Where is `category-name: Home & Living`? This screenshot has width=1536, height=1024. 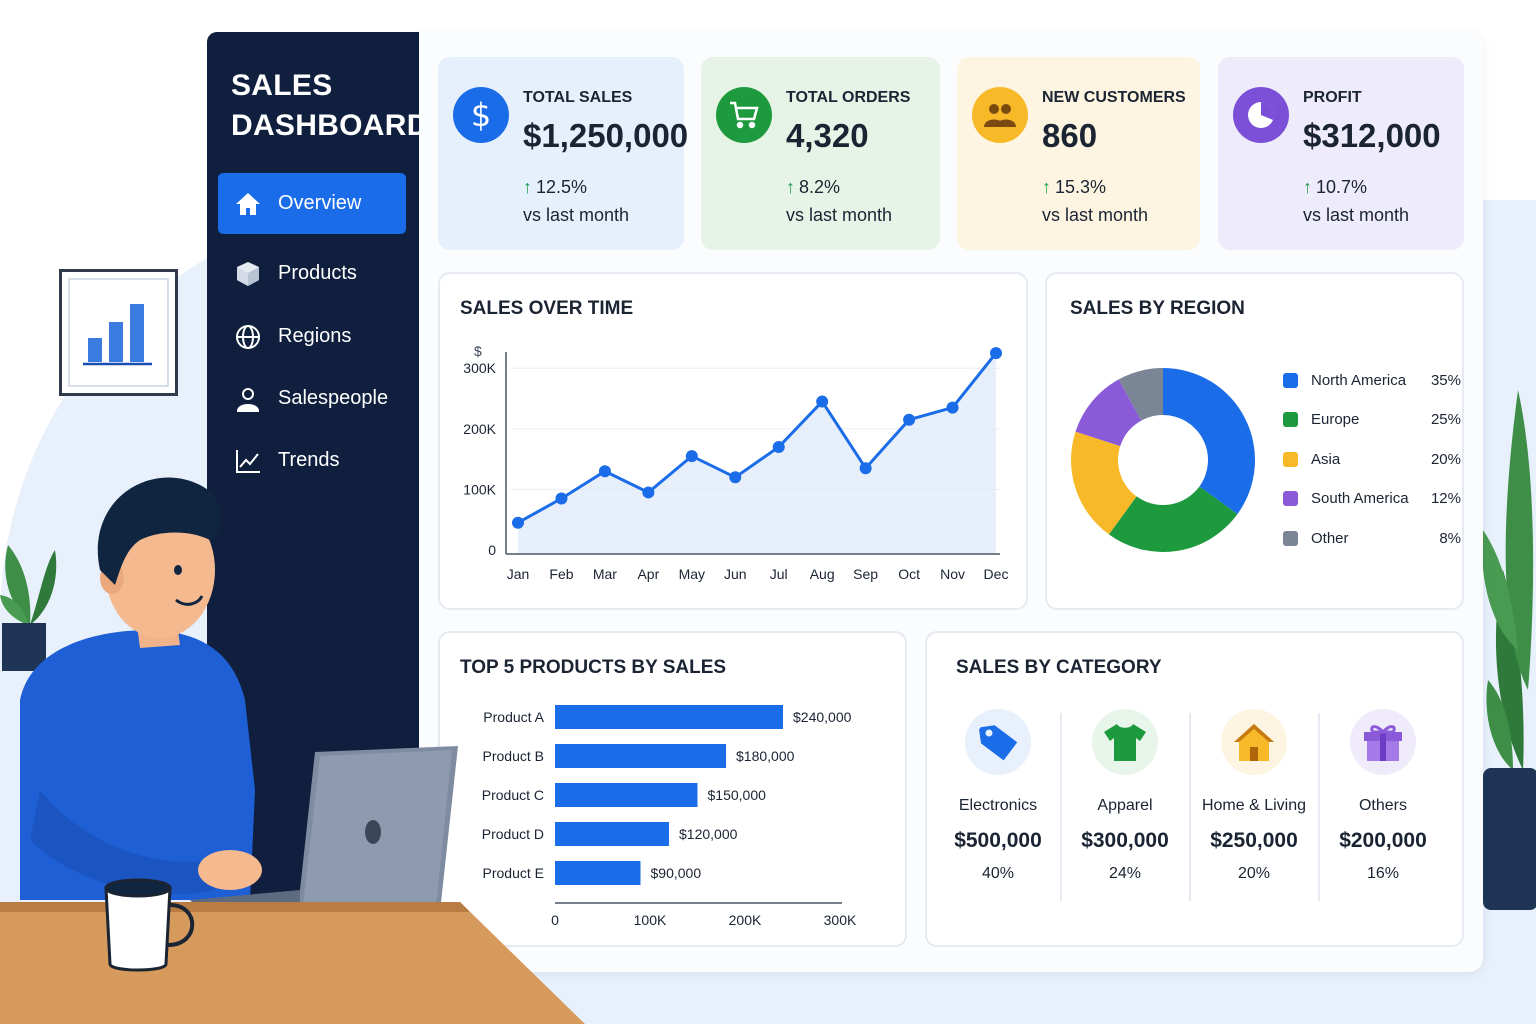 category-name: Home & Living is located at coordinates (1254, 805).